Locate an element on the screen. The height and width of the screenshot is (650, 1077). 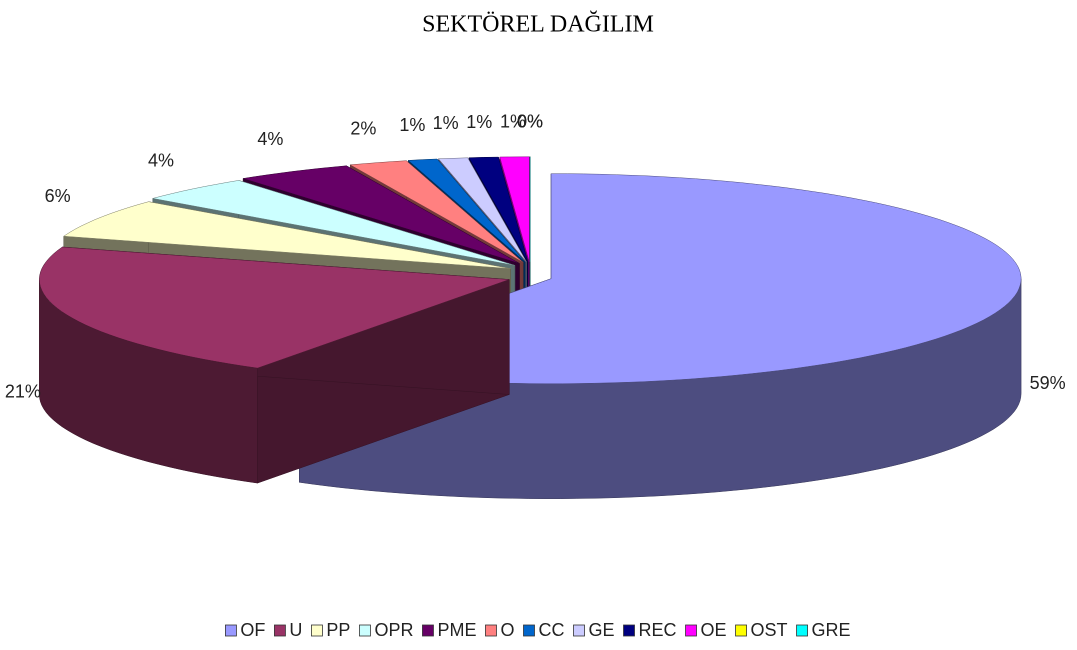
legend-label: CC is located at coordinates (551, 630).